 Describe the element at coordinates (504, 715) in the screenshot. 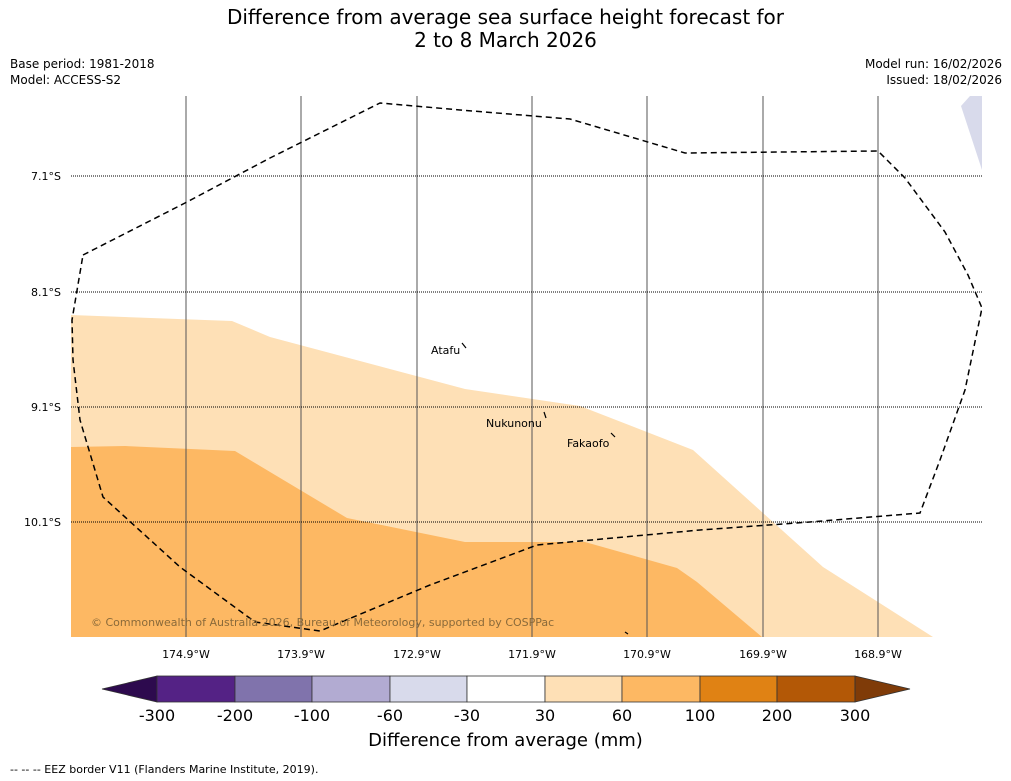

I see `colorbar-ticks: -300 -200 -100 -60 -30 30 60 100 200 300` at that location.